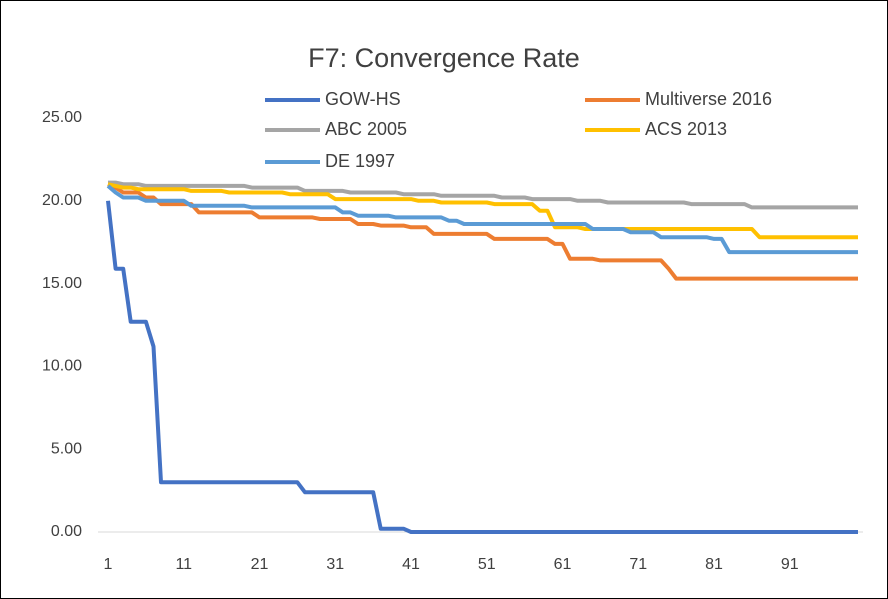  I want to click on x-tick-label: 71, so click(638, 564).